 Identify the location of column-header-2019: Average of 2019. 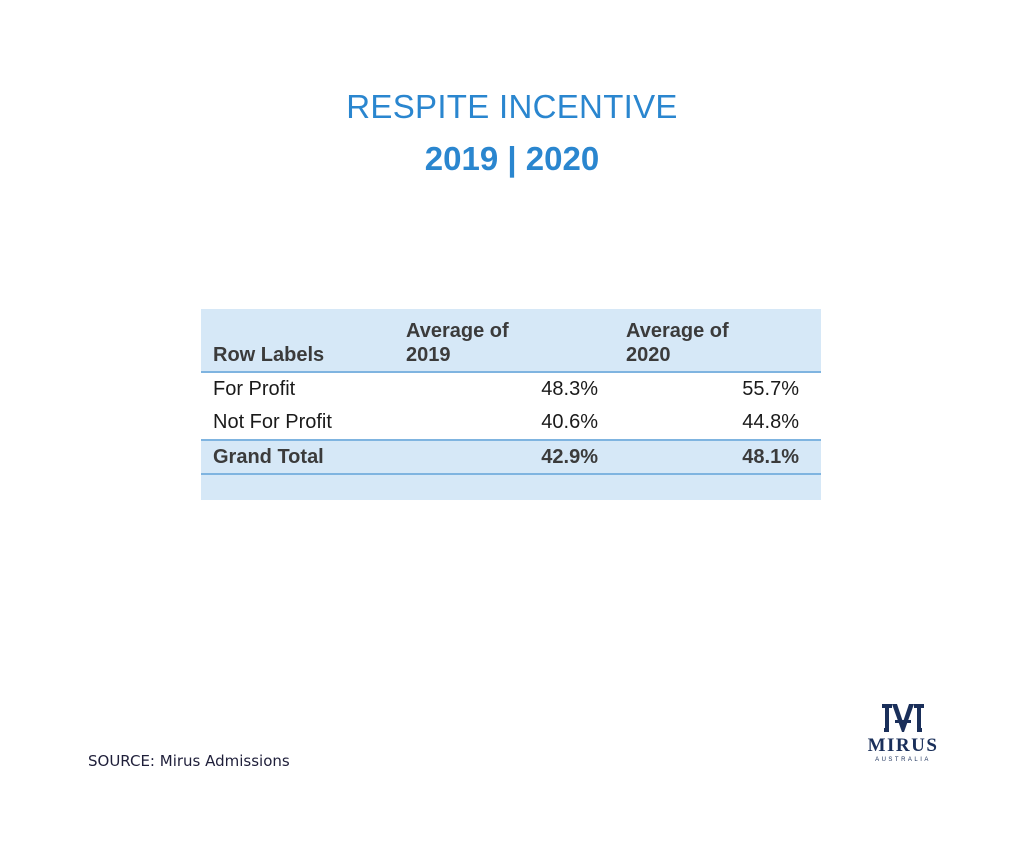
(512, 341).